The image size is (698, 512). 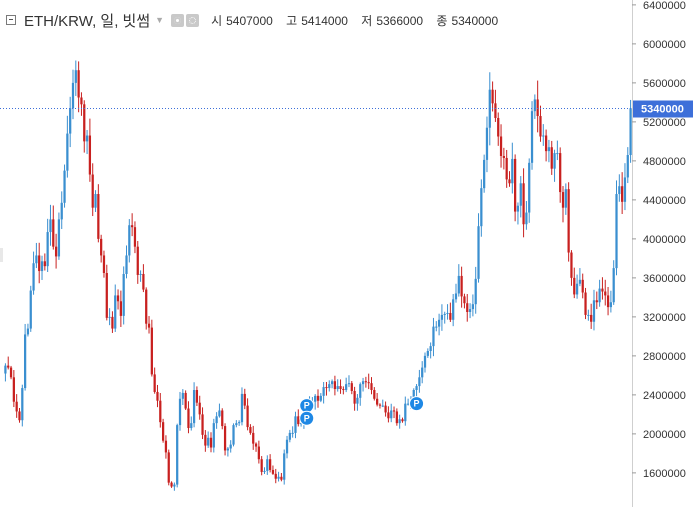 What do you see at coordinates (1, 255) in the screenshot?
I see `resize-handle` at bounding box center [1, 255].